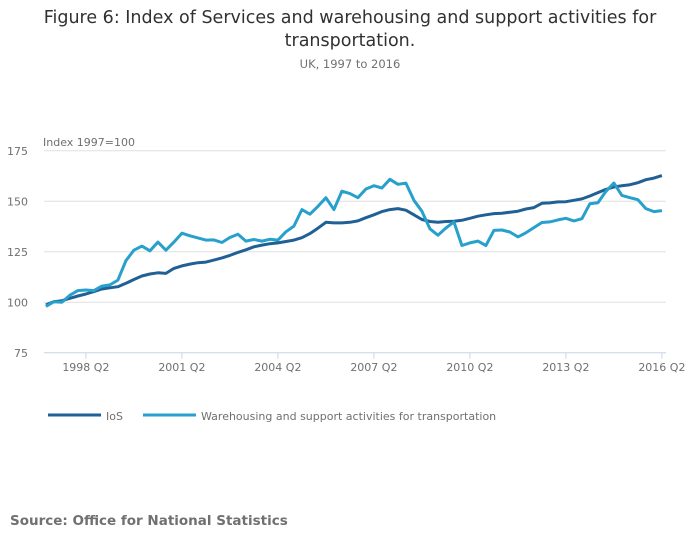 Image resolution: width=700 pixels, height=549 pixels. I want to click on legend-label-ios: IoS, so click(114, 416).